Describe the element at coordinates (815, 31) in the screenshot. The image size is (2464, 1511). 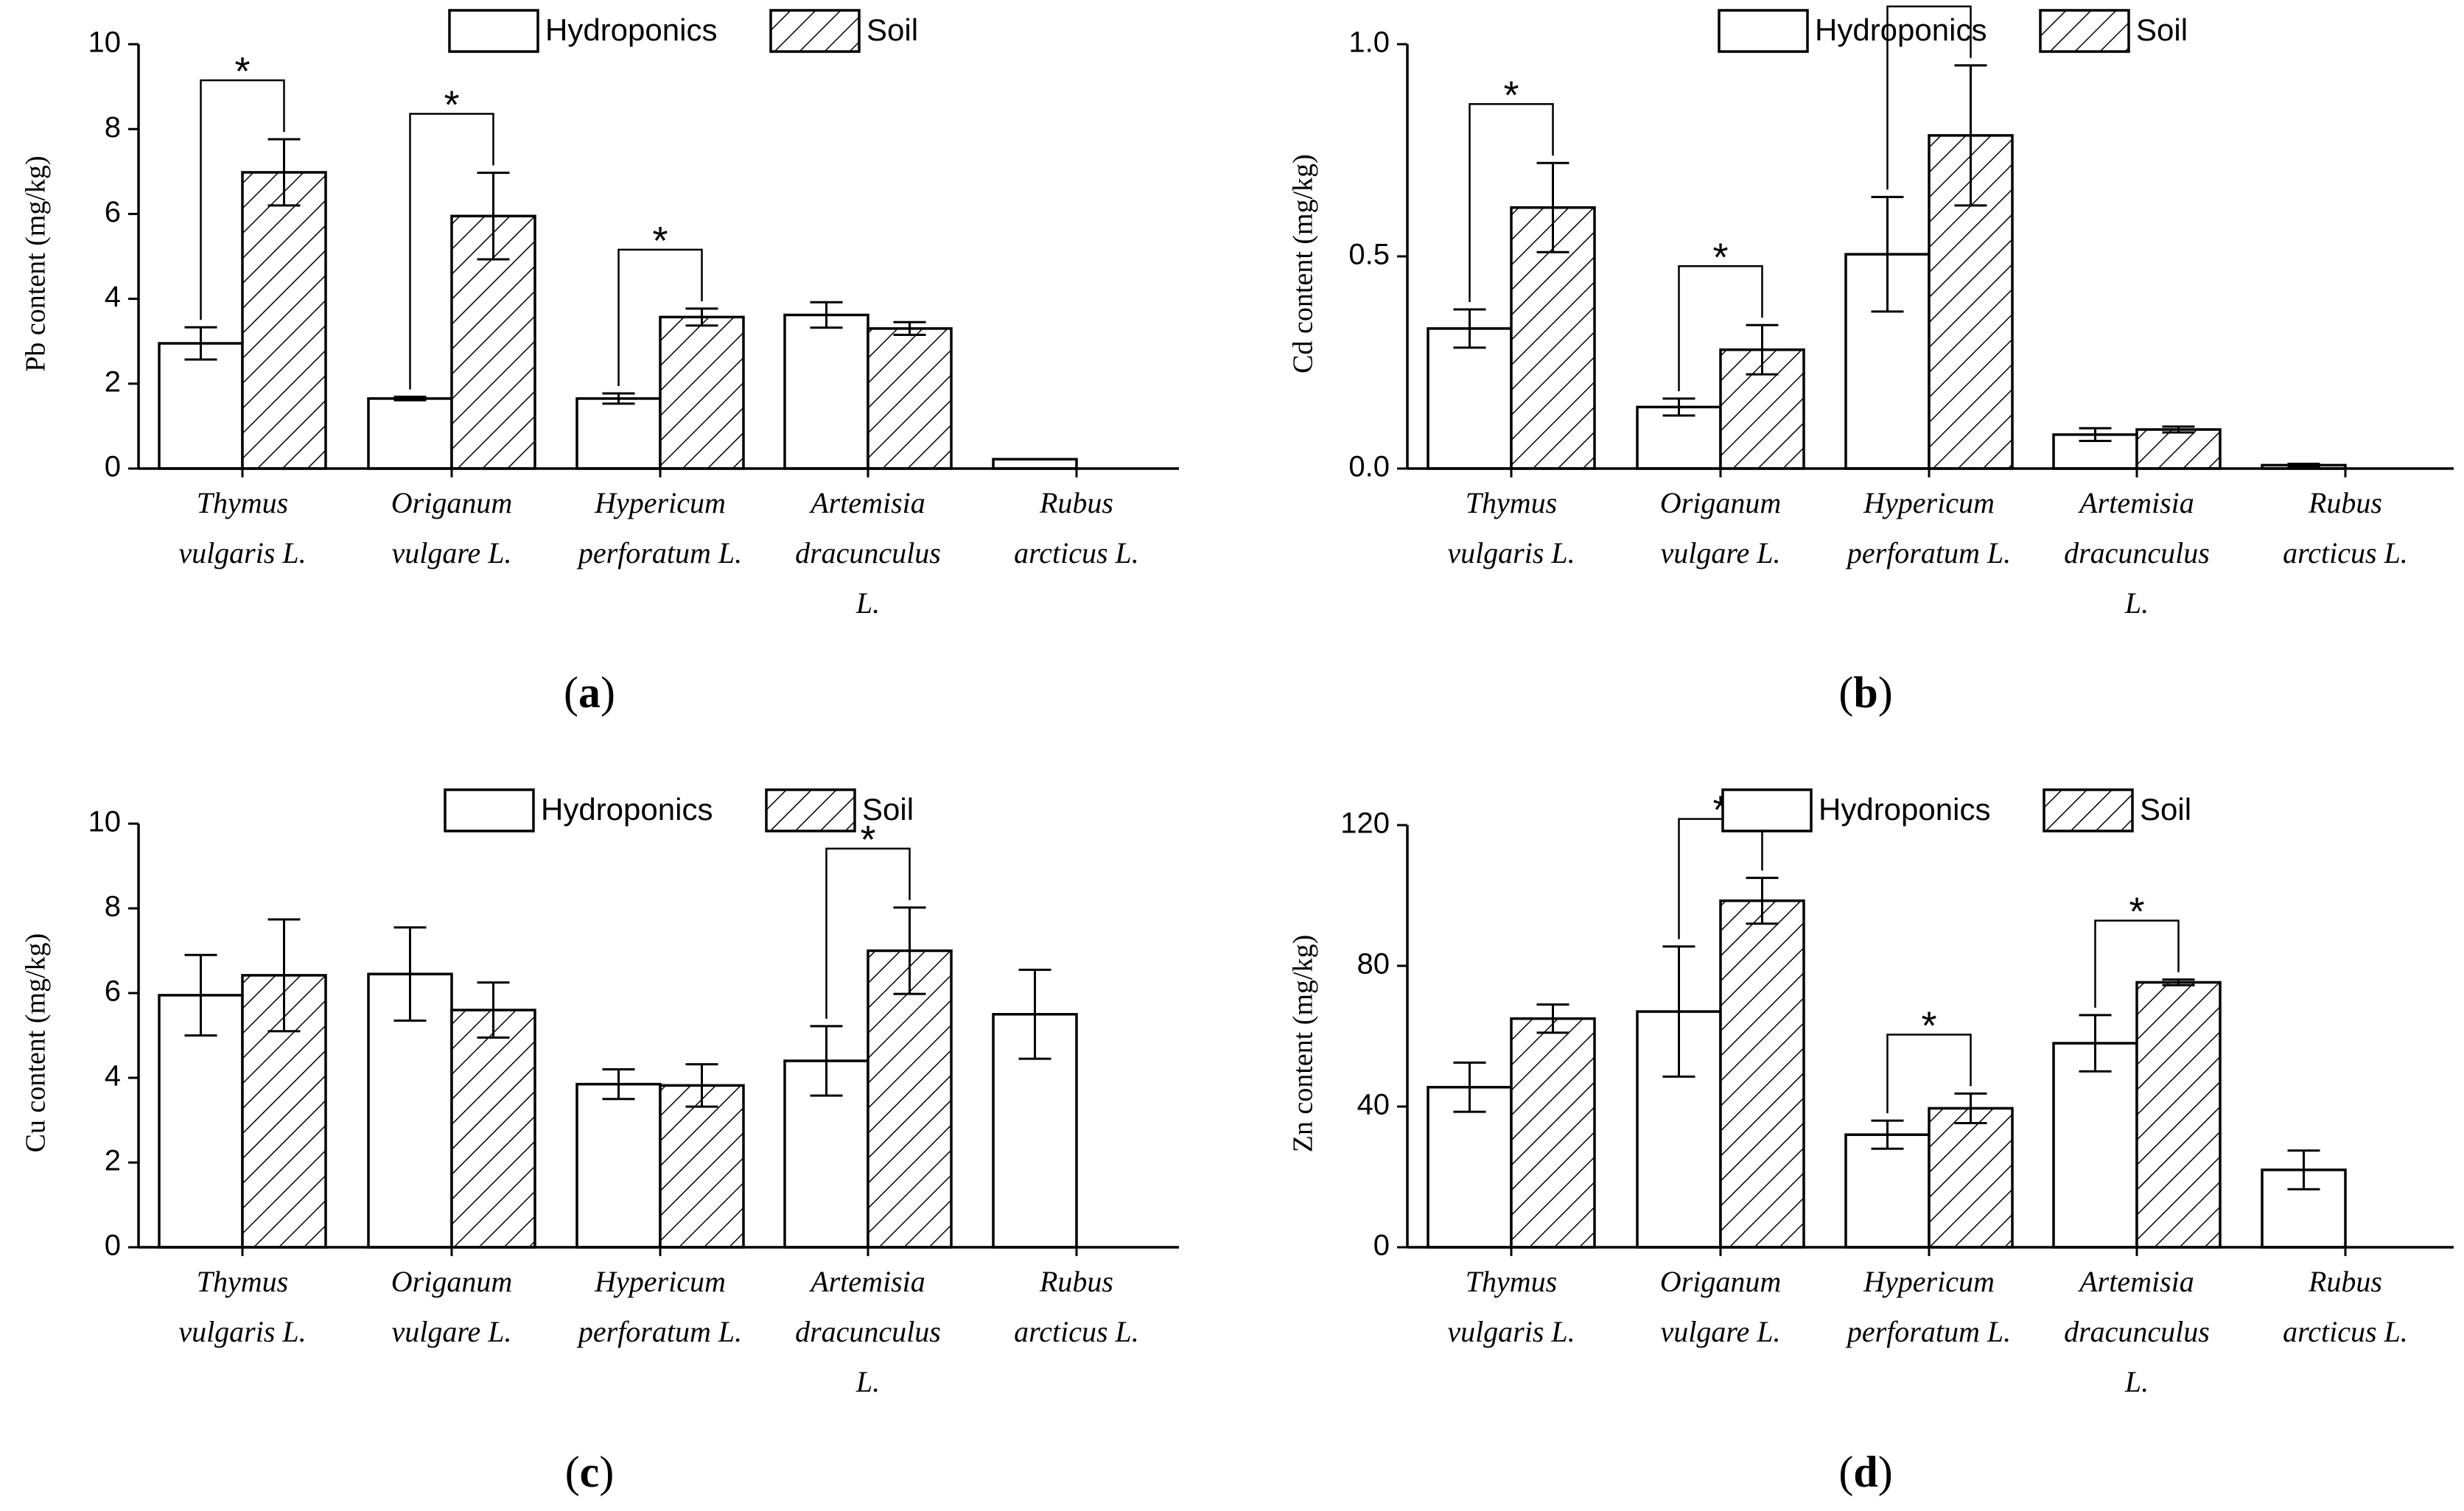
I see `legend-swatch-soil` at that location.